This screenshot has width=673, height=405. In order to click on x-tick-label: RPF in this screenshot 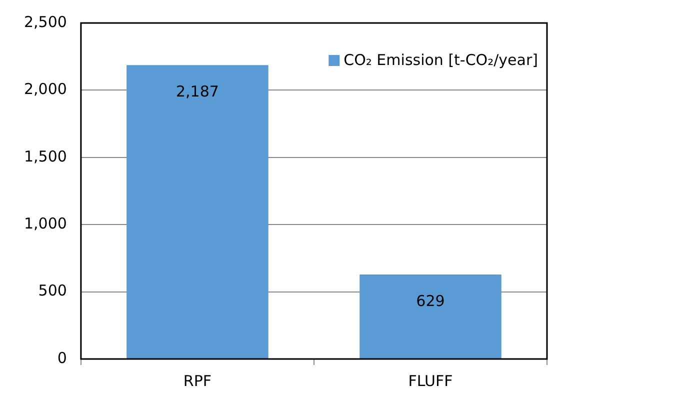, I will do `click(197, 381)`.